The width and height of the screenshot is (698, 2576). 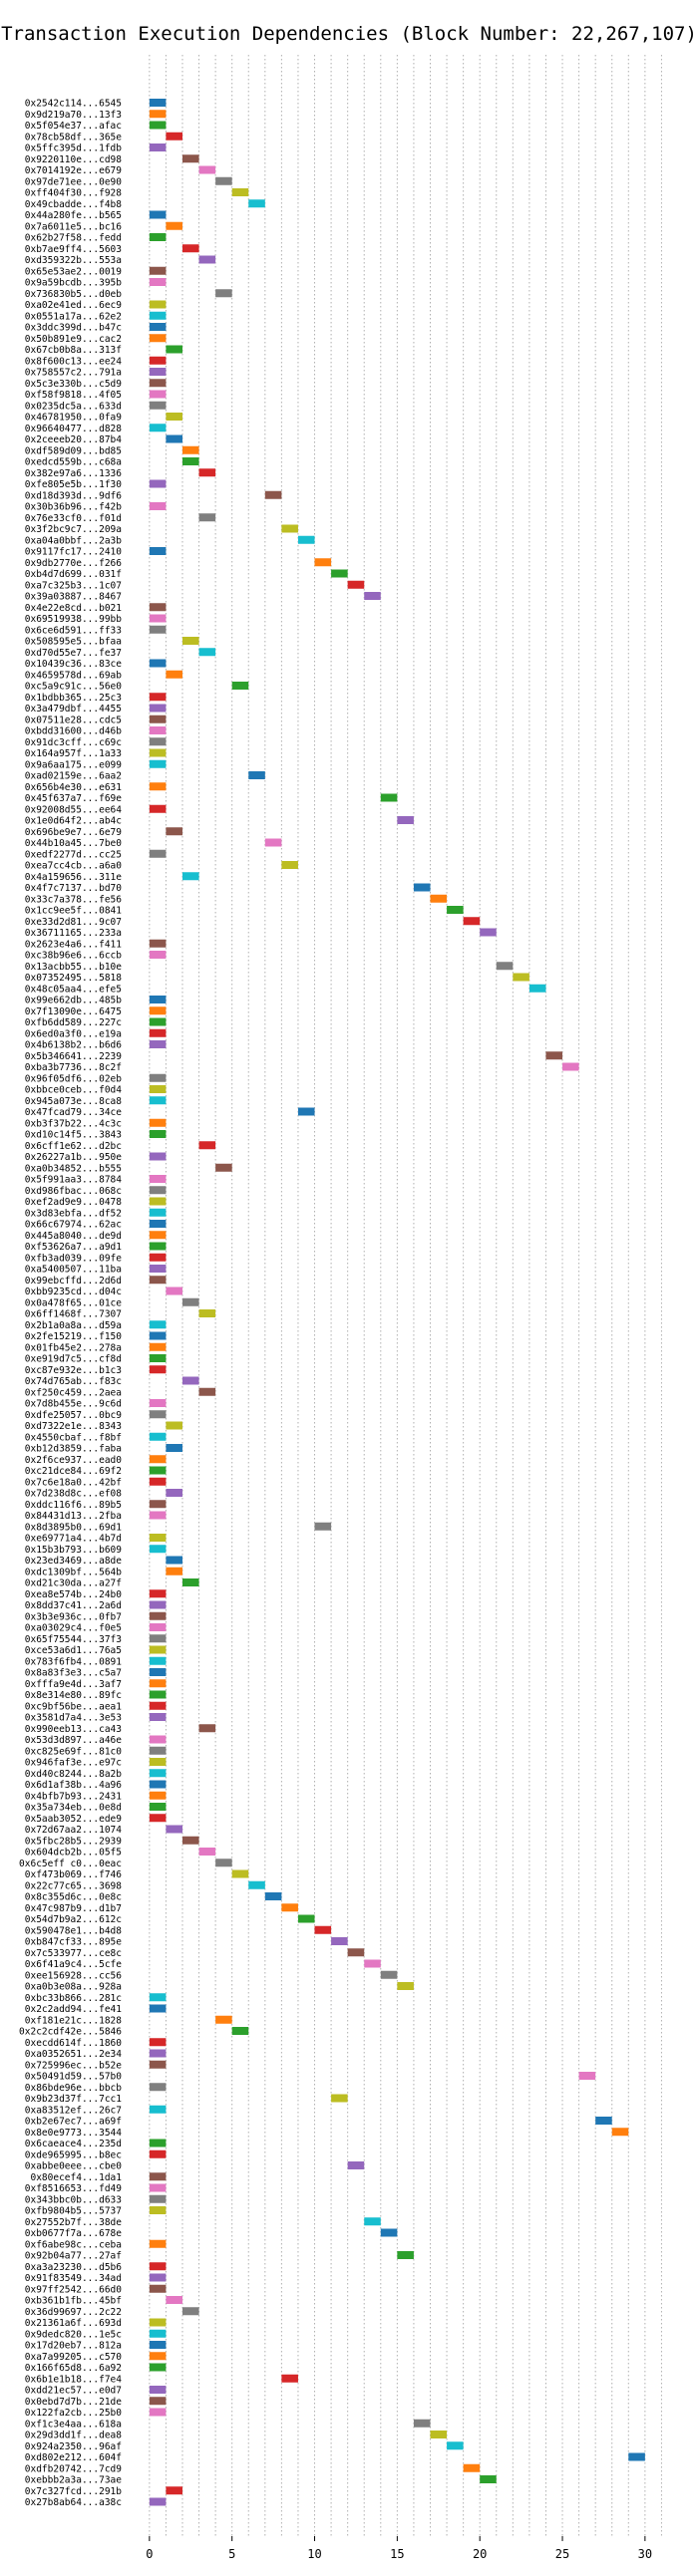 What do you see at coordinates (74, 2166) in the screenshot?
I see `tx-hash-label: 0xabbe0eee...cbe0` at bounding box center [74, 2166].